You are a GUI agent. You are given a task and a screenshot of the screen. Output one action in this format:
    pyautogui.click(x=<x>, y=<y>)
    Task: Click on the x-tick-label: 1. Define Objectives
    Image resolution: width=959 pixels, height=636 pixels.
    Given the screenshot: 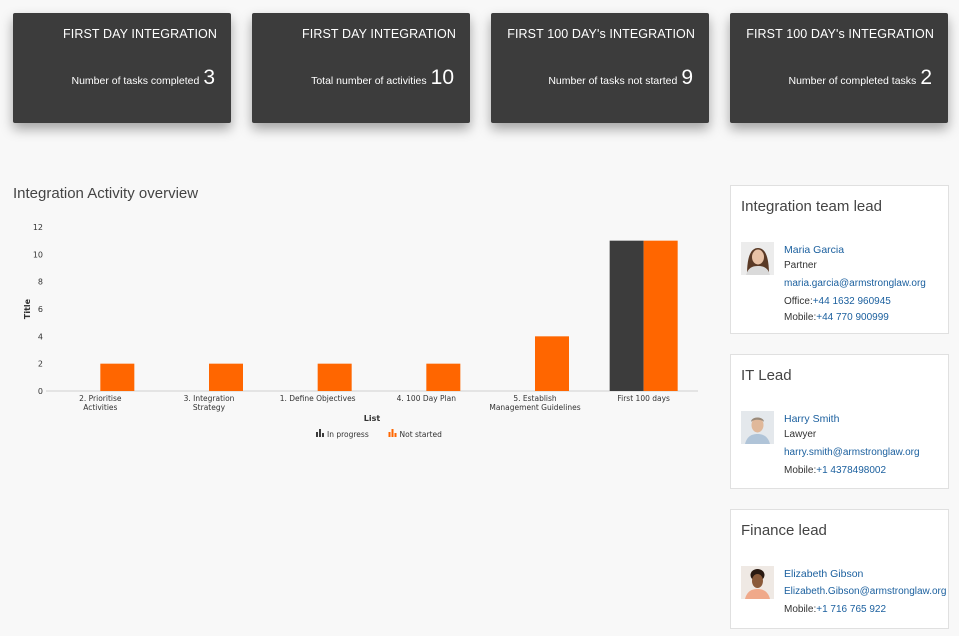 What is the action you would take?
    pyautogui.click(x=318, y=398)
    